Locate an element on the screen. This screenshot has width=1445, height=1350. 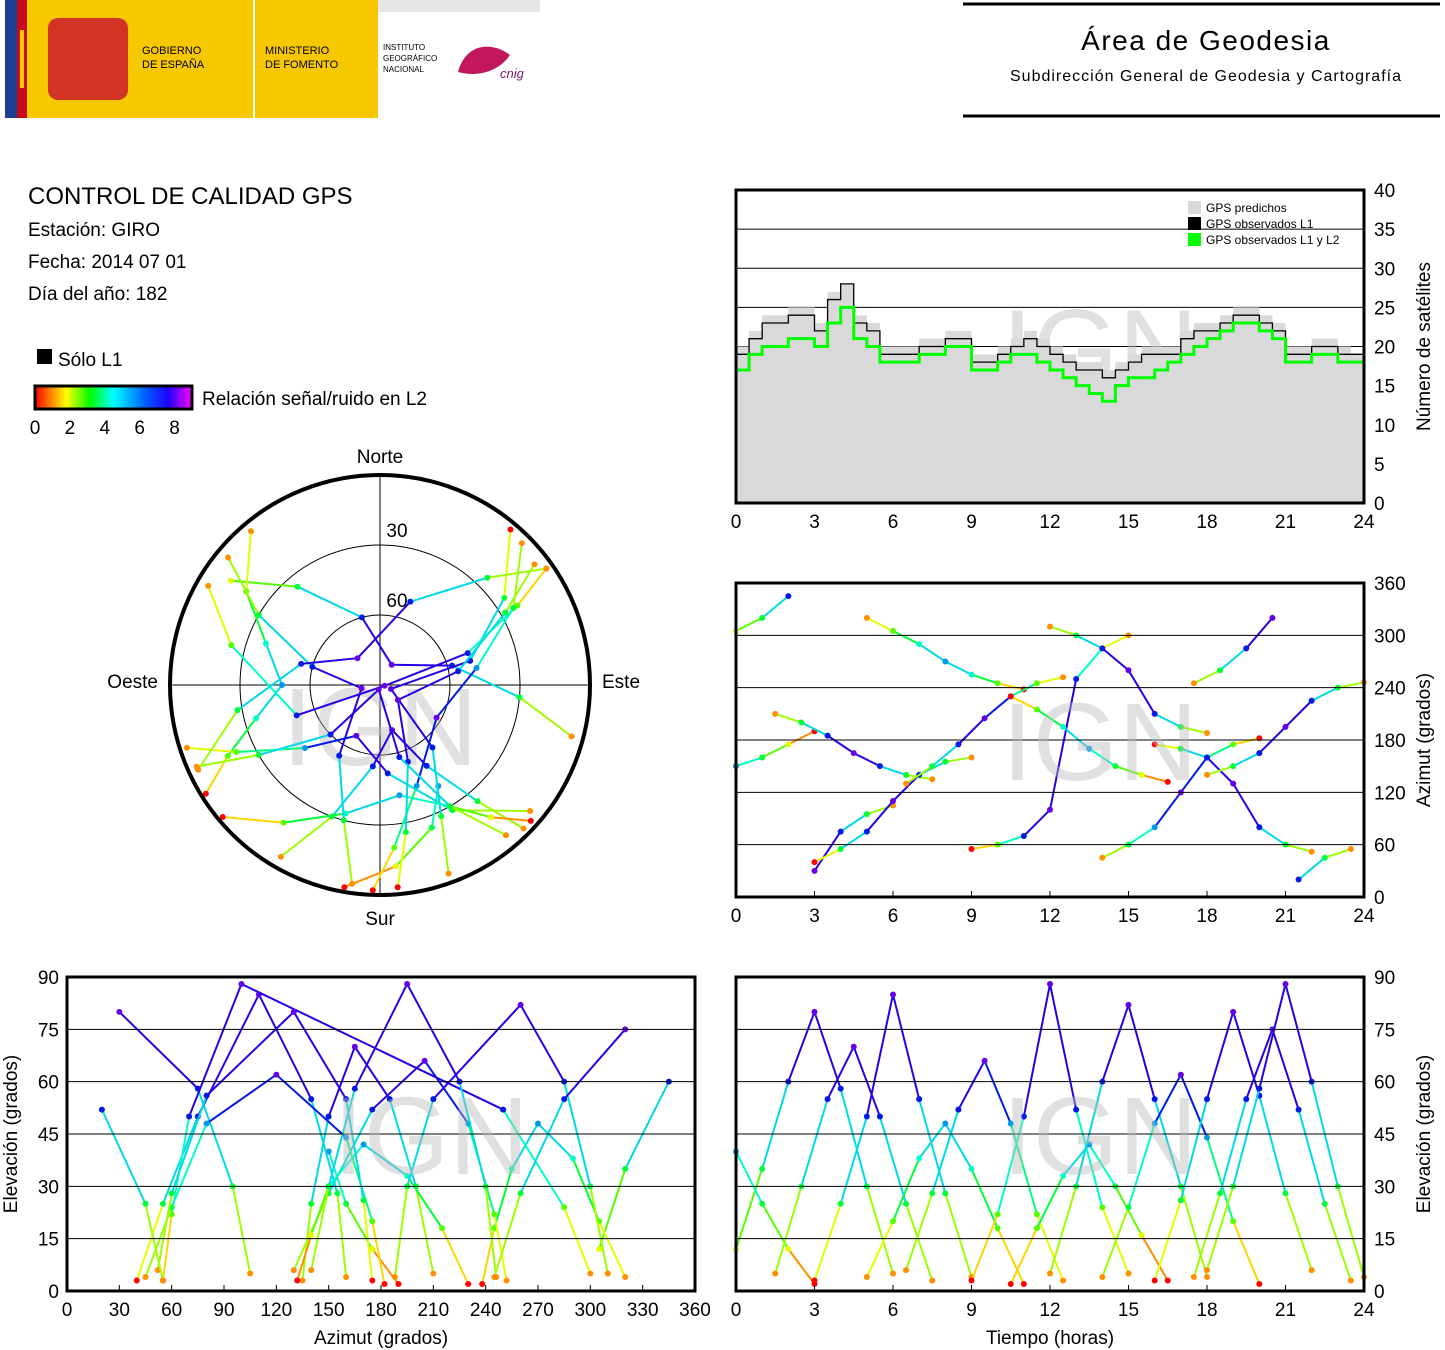
legend-swatch is located at coordinates (1194, 239).